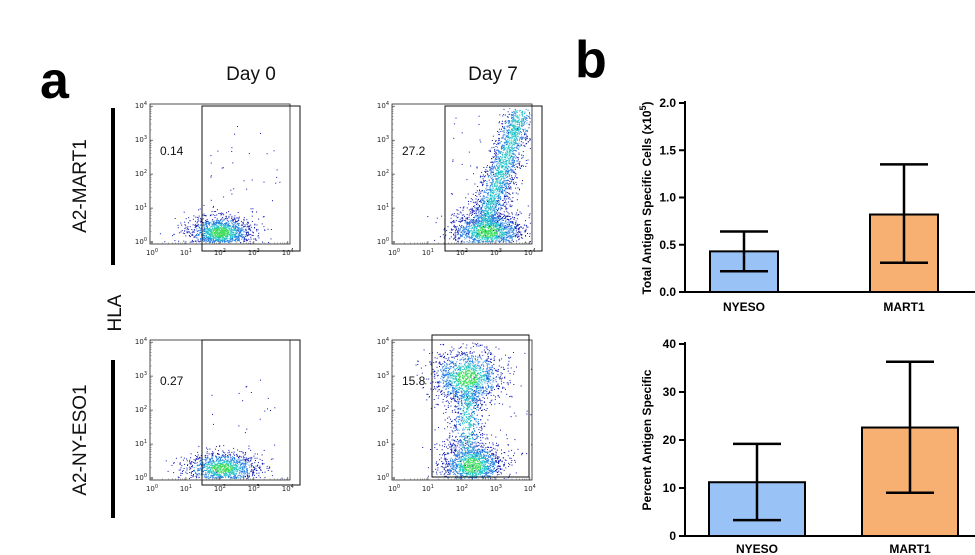 The height and width of the screenshot is (555, 975). What do you see at coordinates (667, 198) in the screenshot?
I see `y-tick-label: 1.0` at bounding box center [667, 198].